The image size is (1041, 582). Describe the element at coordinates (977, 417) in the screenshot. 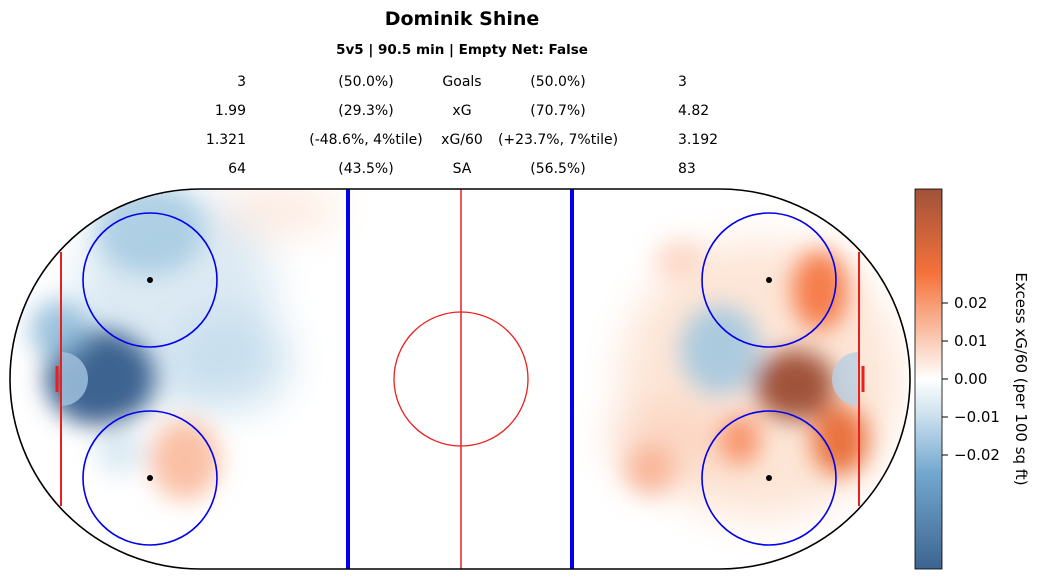

I see `colorbar-tick-label: −0.01` at that location.